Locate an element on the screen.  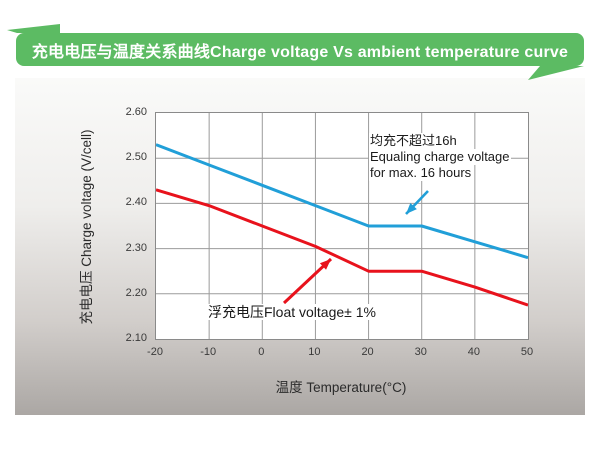
x-tick-label: -10 is located at coordinates (208, 352).